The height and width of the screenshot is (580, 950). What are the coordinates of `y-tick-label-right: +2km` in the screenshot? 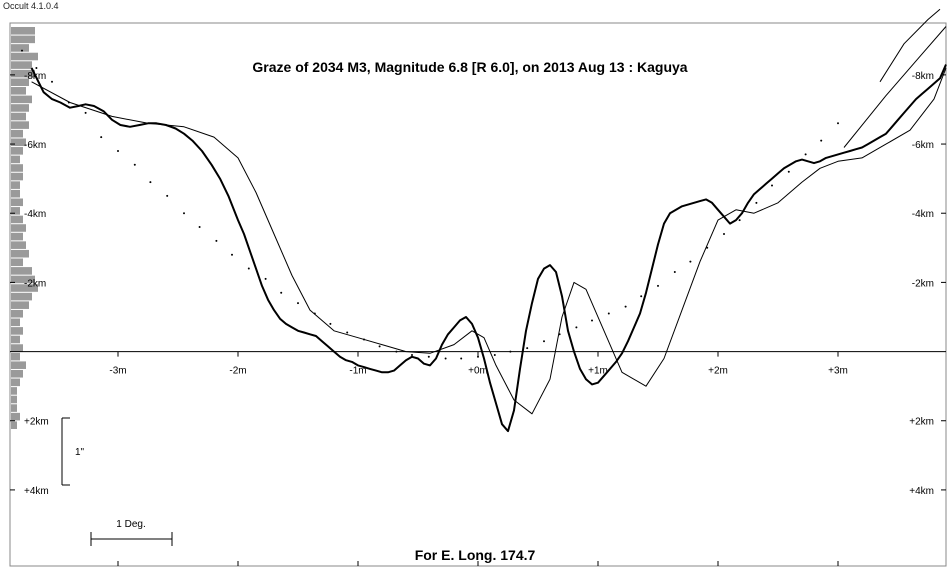 It's located at (921, 422).